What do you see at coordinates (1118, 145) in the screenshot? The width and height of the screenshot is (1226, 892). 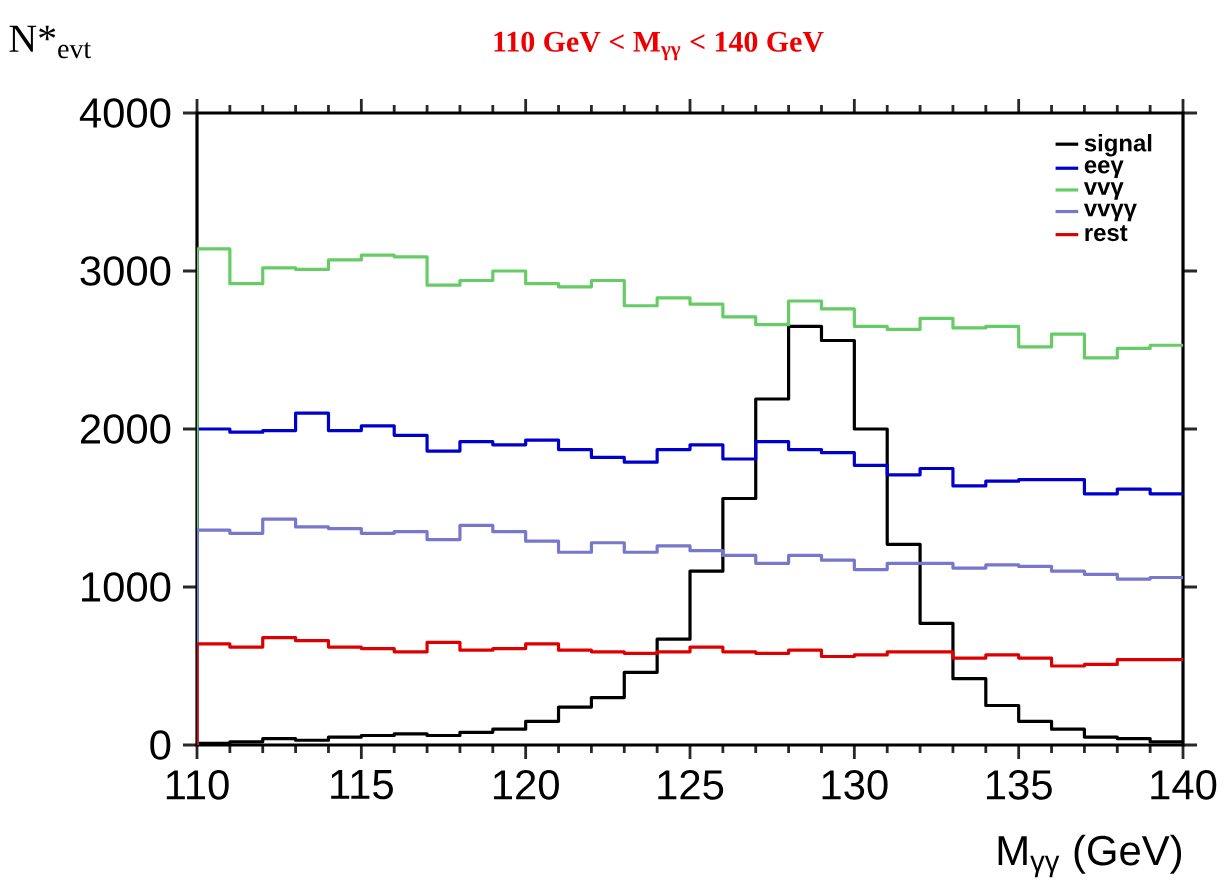 I see `legend-label: signal` at bounding box center [1118, 145].